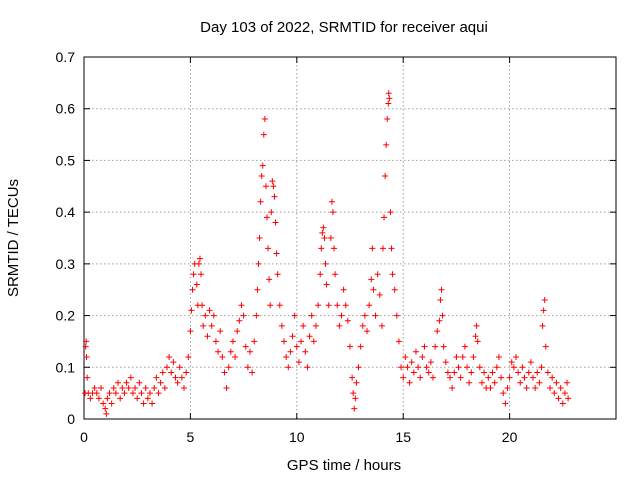 The width and height of the screenshot is (640, 480). Describe the element at coordinates (66, 316) in the screenshot. I see `y-tick-label: 0.2` at that location.